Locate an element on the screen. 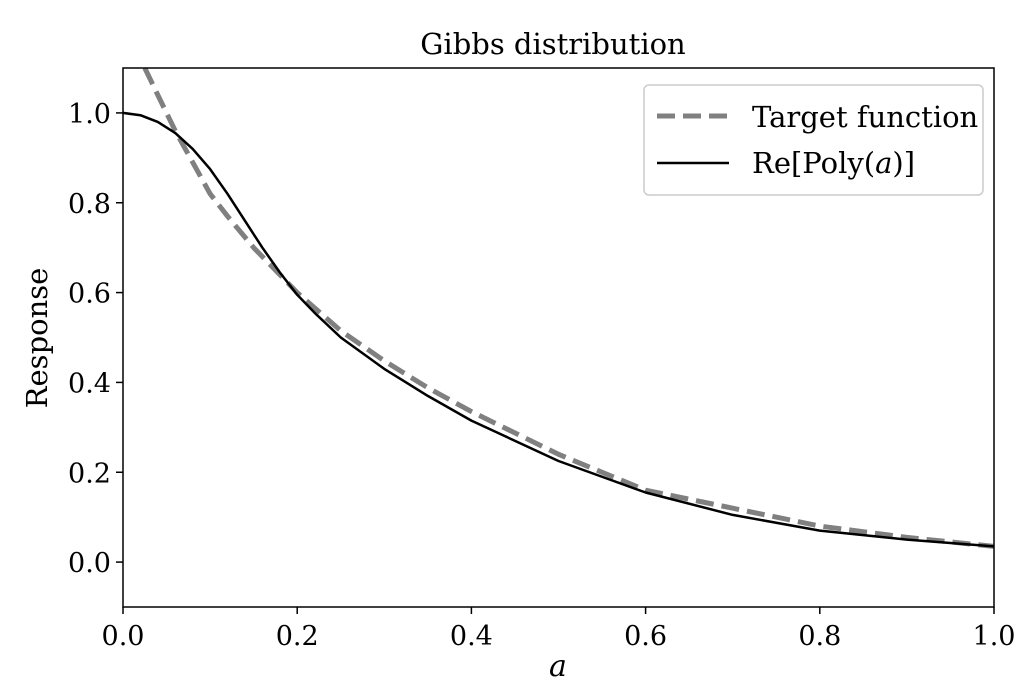  x-axis: 0.0 0.2 0.4 0.6 0.8 1.0 is located at coordinates (559, 629).